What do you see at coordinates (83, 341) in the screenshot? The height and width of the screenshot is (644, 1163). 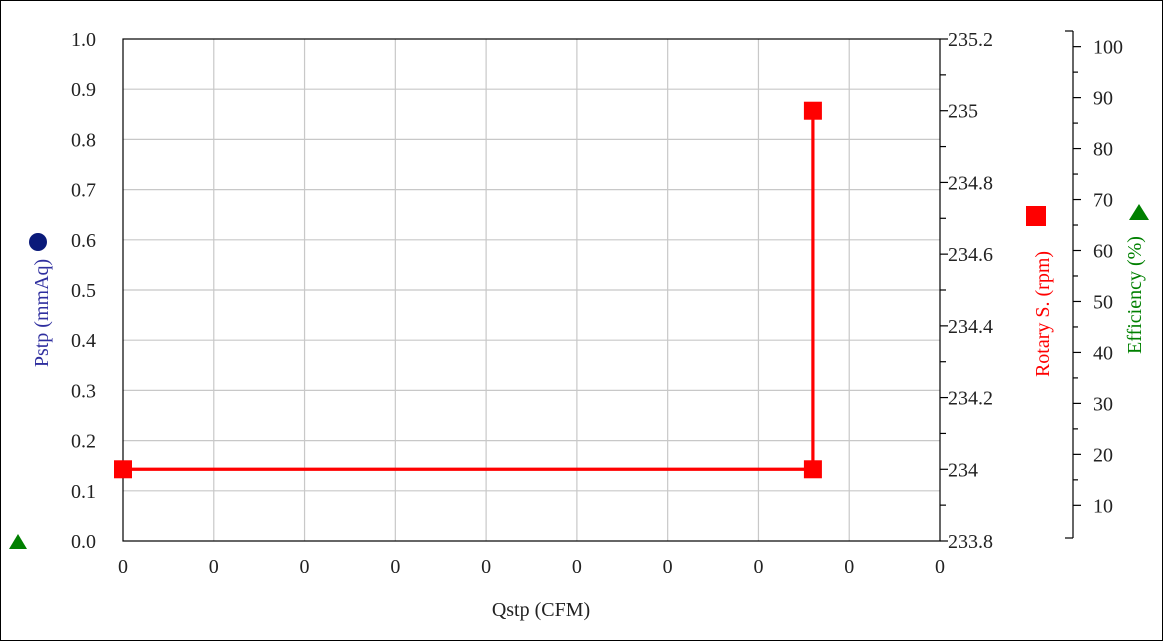 I see `left-tick-label: 0.4` at bounding box center [83, 341].